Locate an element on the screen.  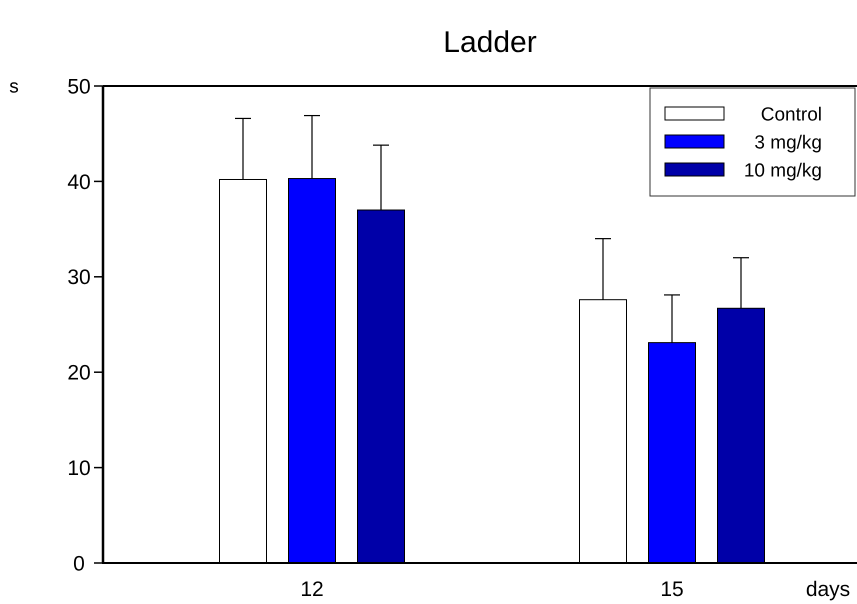
x-tick-label: 15 is located at coordinates (672, 589).